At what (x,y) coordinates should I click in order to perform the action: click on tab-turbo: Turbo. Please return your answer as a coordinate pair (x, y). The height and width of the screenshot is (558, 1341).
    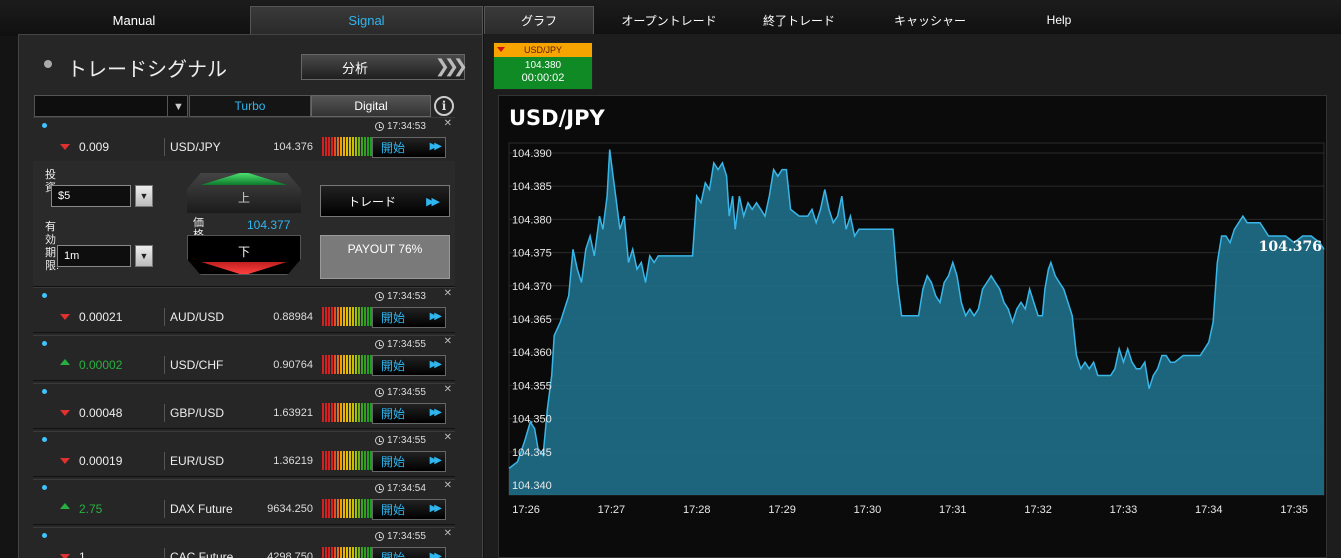
    Looking at the image, I should click on (250, 106).